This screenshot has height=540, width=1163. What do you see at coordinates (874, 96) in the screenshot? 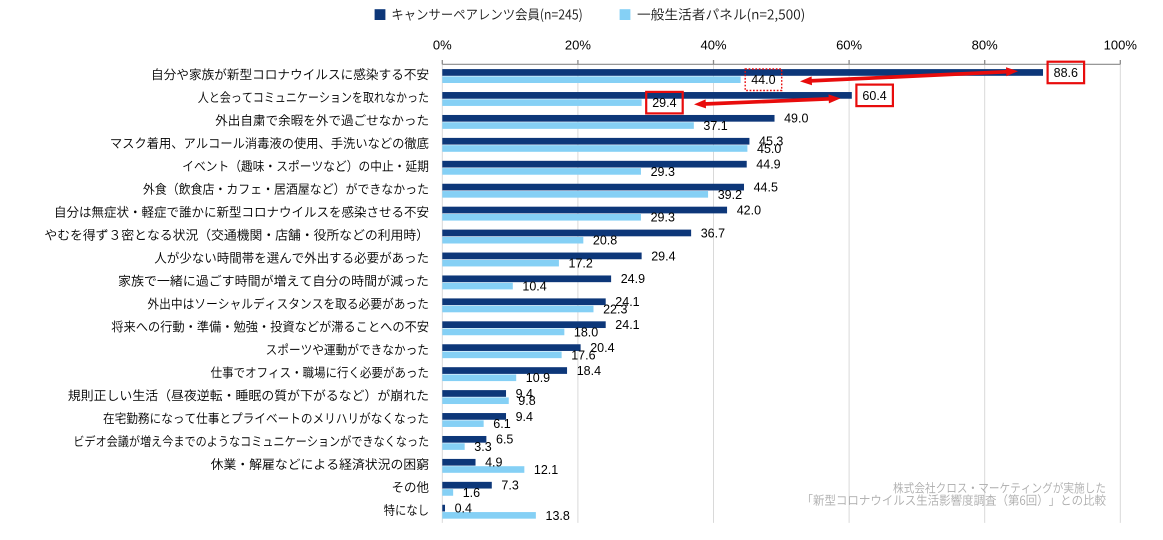
I see `svg-text: 60.4` at bounding box center [874, 96].